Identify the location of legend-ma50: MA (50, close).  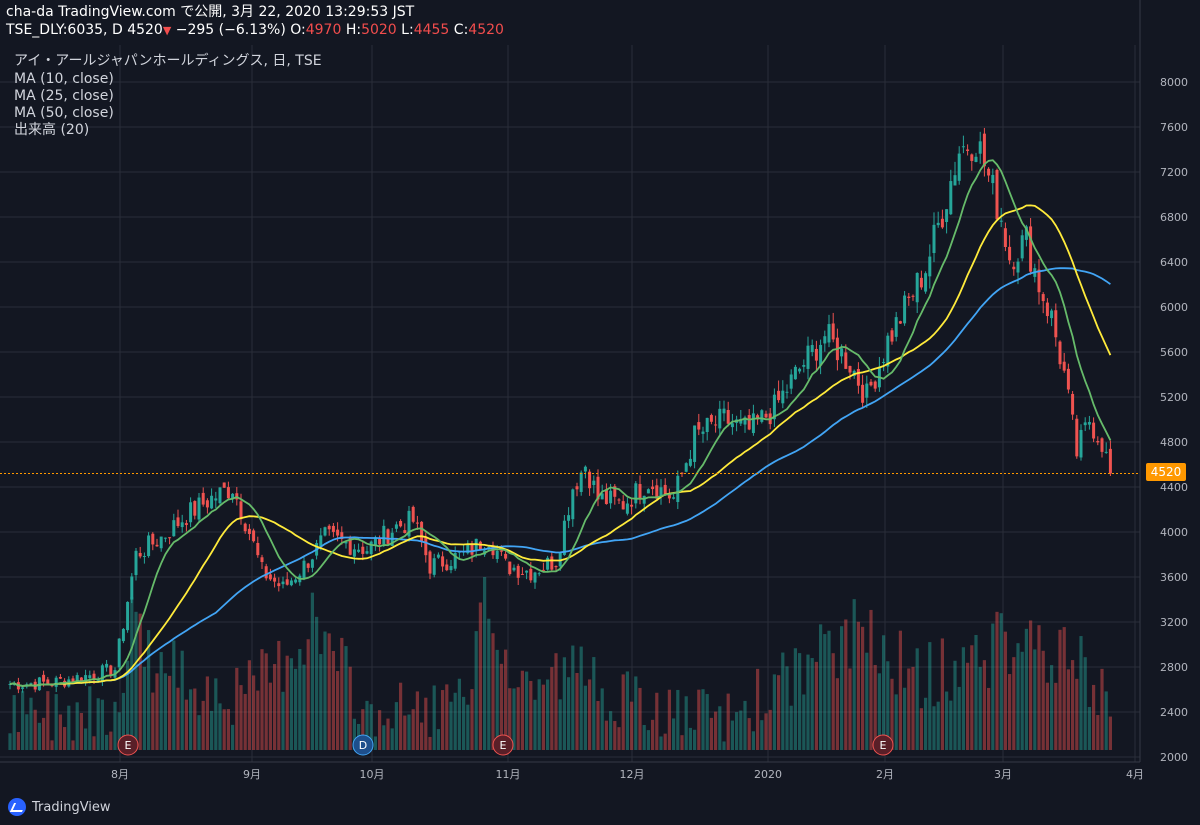
(64, 113).